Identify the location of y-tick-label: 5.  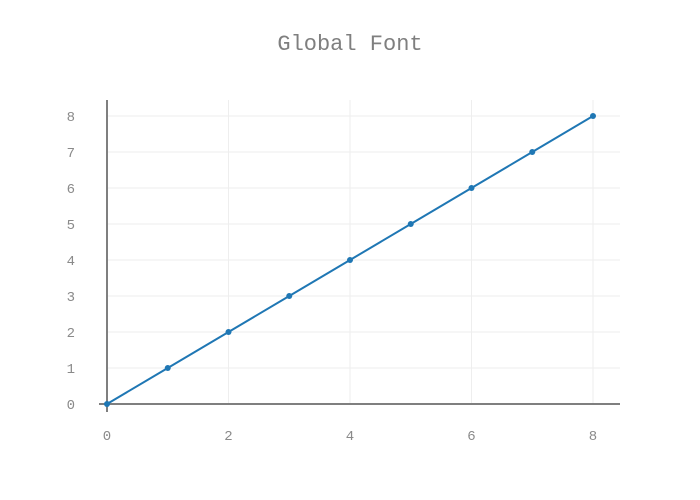
(71, 226).